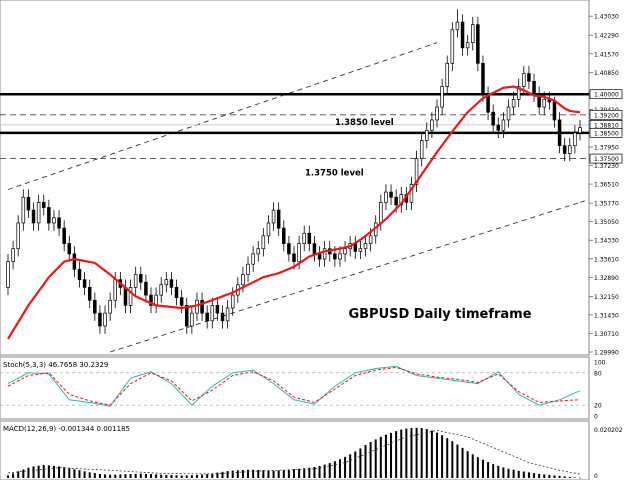 This screenshot has height=480, width=640. I want to click on stoch-panel-border, so click(295, 388).